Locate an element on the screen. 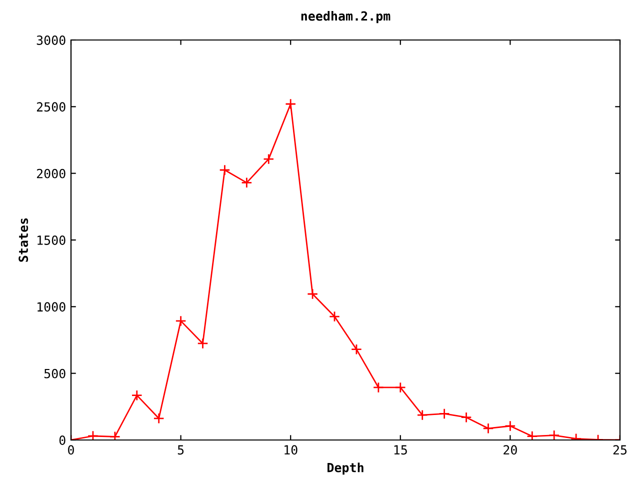  y-tick-label: 2500 is located at coordinates (51, 107).